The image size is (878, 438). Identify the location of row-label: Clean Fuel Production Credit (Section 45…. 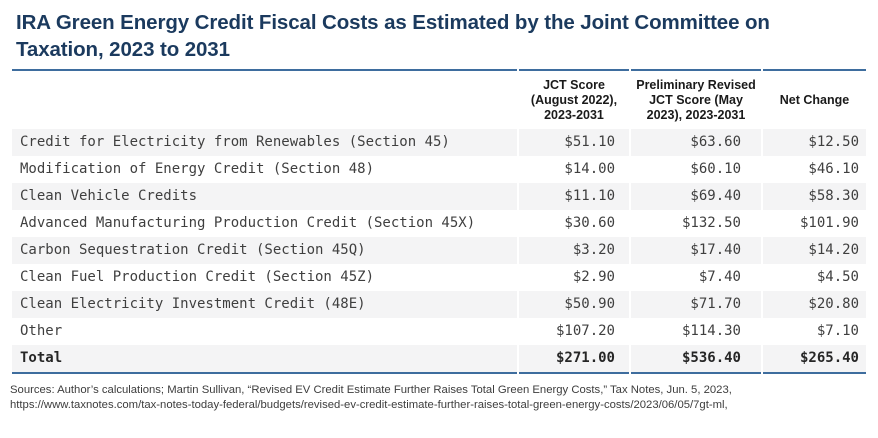
(197, 277).